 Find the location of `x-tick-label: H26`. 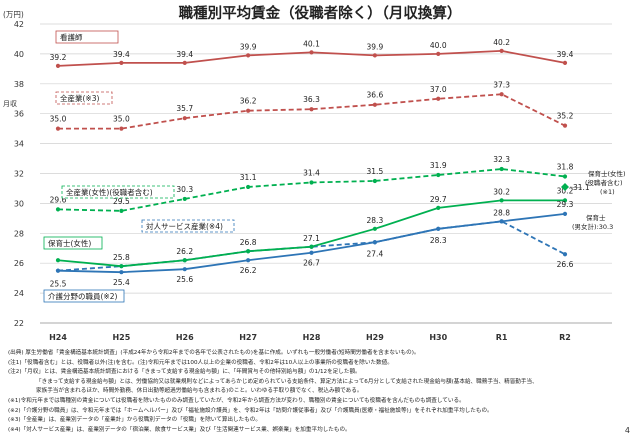

x-tick-label: H26 is located at coordinates (185, 337).